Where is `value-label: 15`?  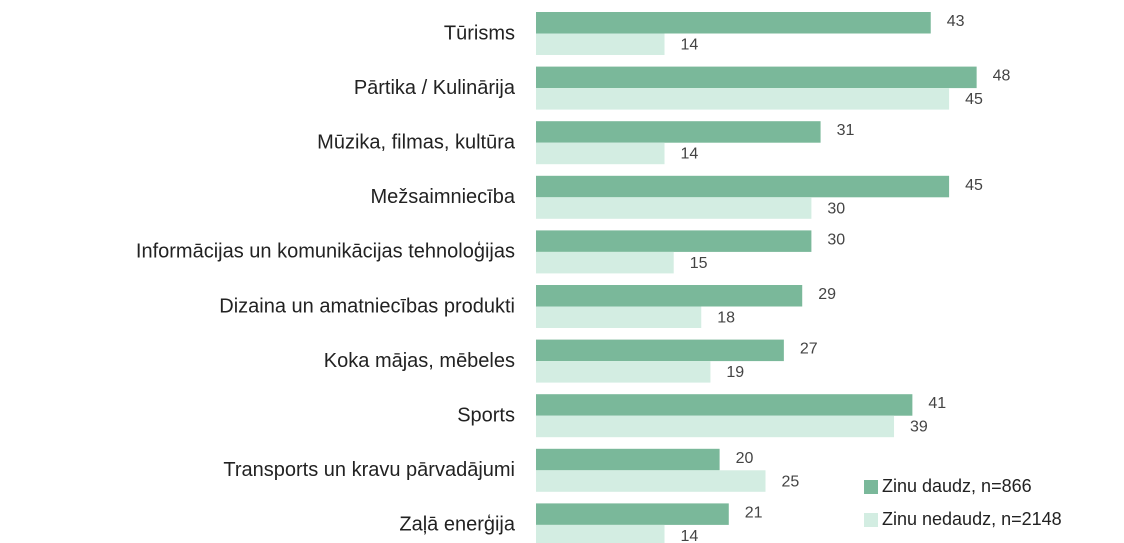
value-label: 15 is located at coordinates (699, 263).